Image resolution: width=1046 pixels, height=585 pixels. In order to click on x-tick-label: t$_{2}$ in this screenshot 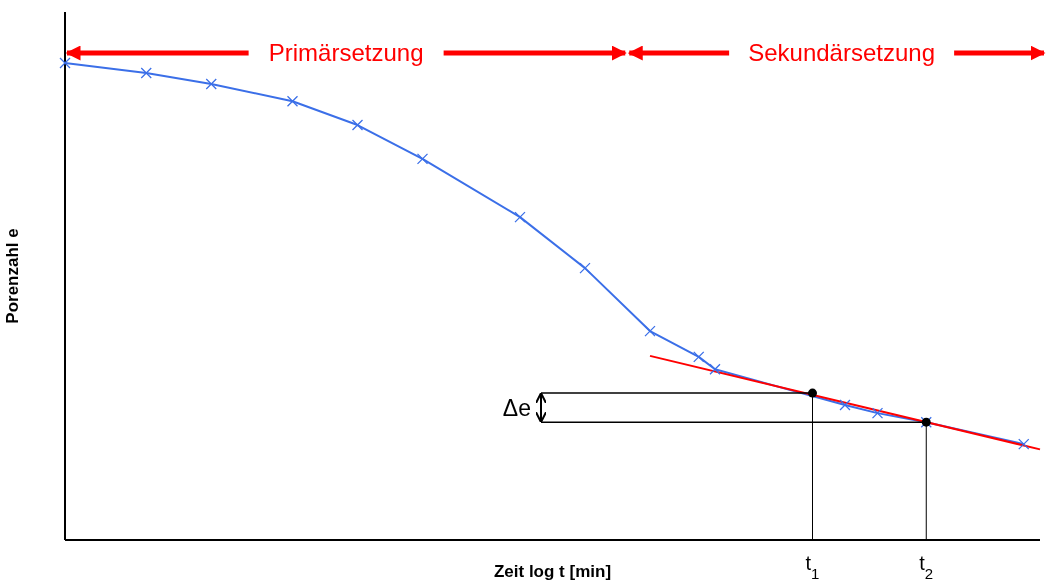, I will do `click(926, 567)`.